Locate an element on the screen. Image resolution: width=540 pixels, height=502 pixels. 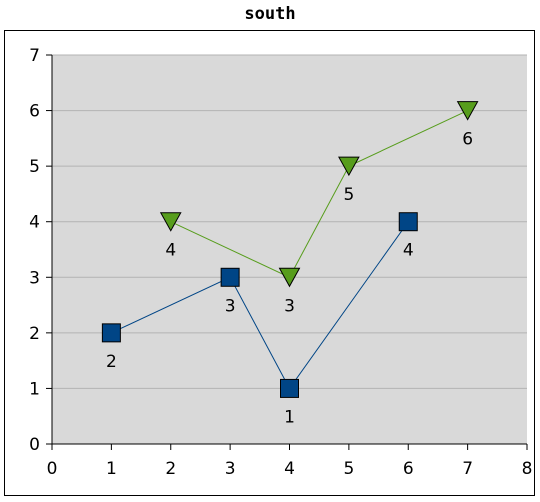
y-tick-label: 5 is located at coordinates (34, 167).